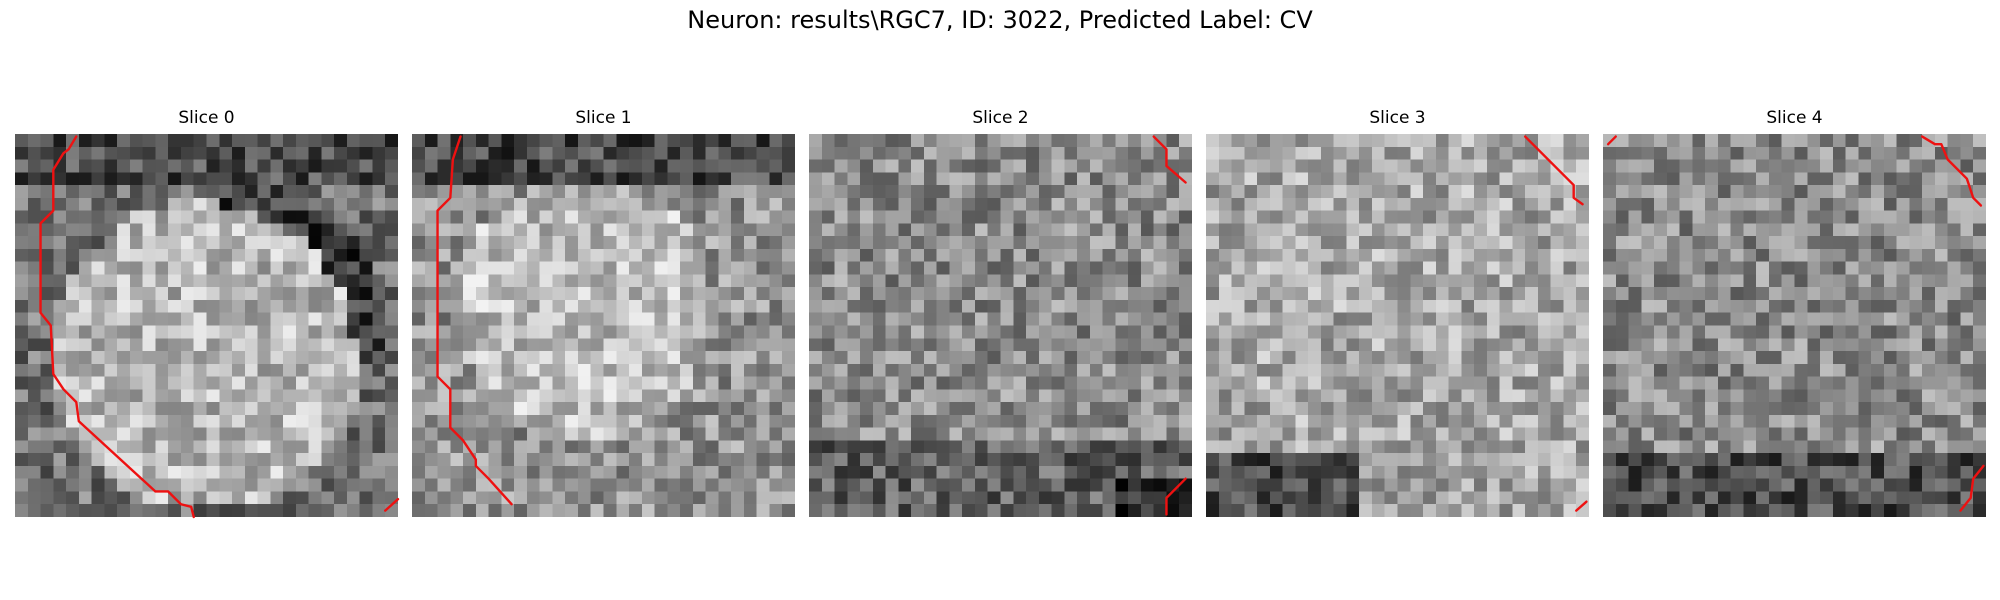 The height and width of the screenshot is (600, 2000). What do you see at coordinates (1000, 325) in the screenshot?
I see `slice-2-contour-overlay` at bounding box center [1000, 325].